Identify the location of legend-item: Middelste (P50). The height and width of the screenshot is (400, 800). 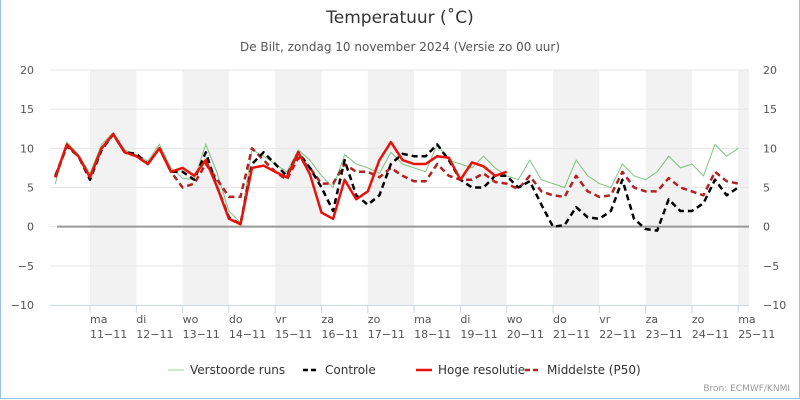
(583, 370).